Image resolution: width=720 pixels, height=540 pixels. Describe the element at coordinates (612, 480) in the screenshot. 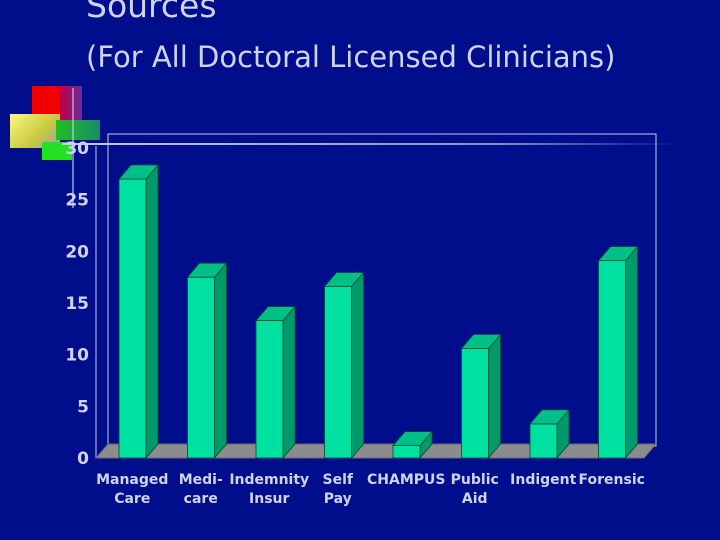

I see `x-category-label: Forensic` at that location.